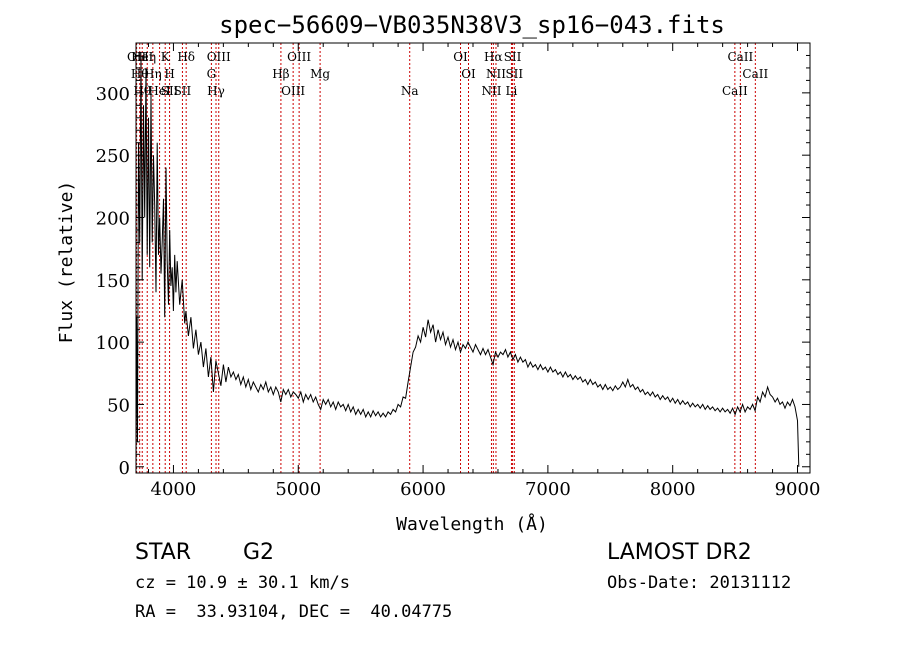 This screenshot has height=649, width=900. I want to click on line-marker-label: Mg, so click(320, 74).